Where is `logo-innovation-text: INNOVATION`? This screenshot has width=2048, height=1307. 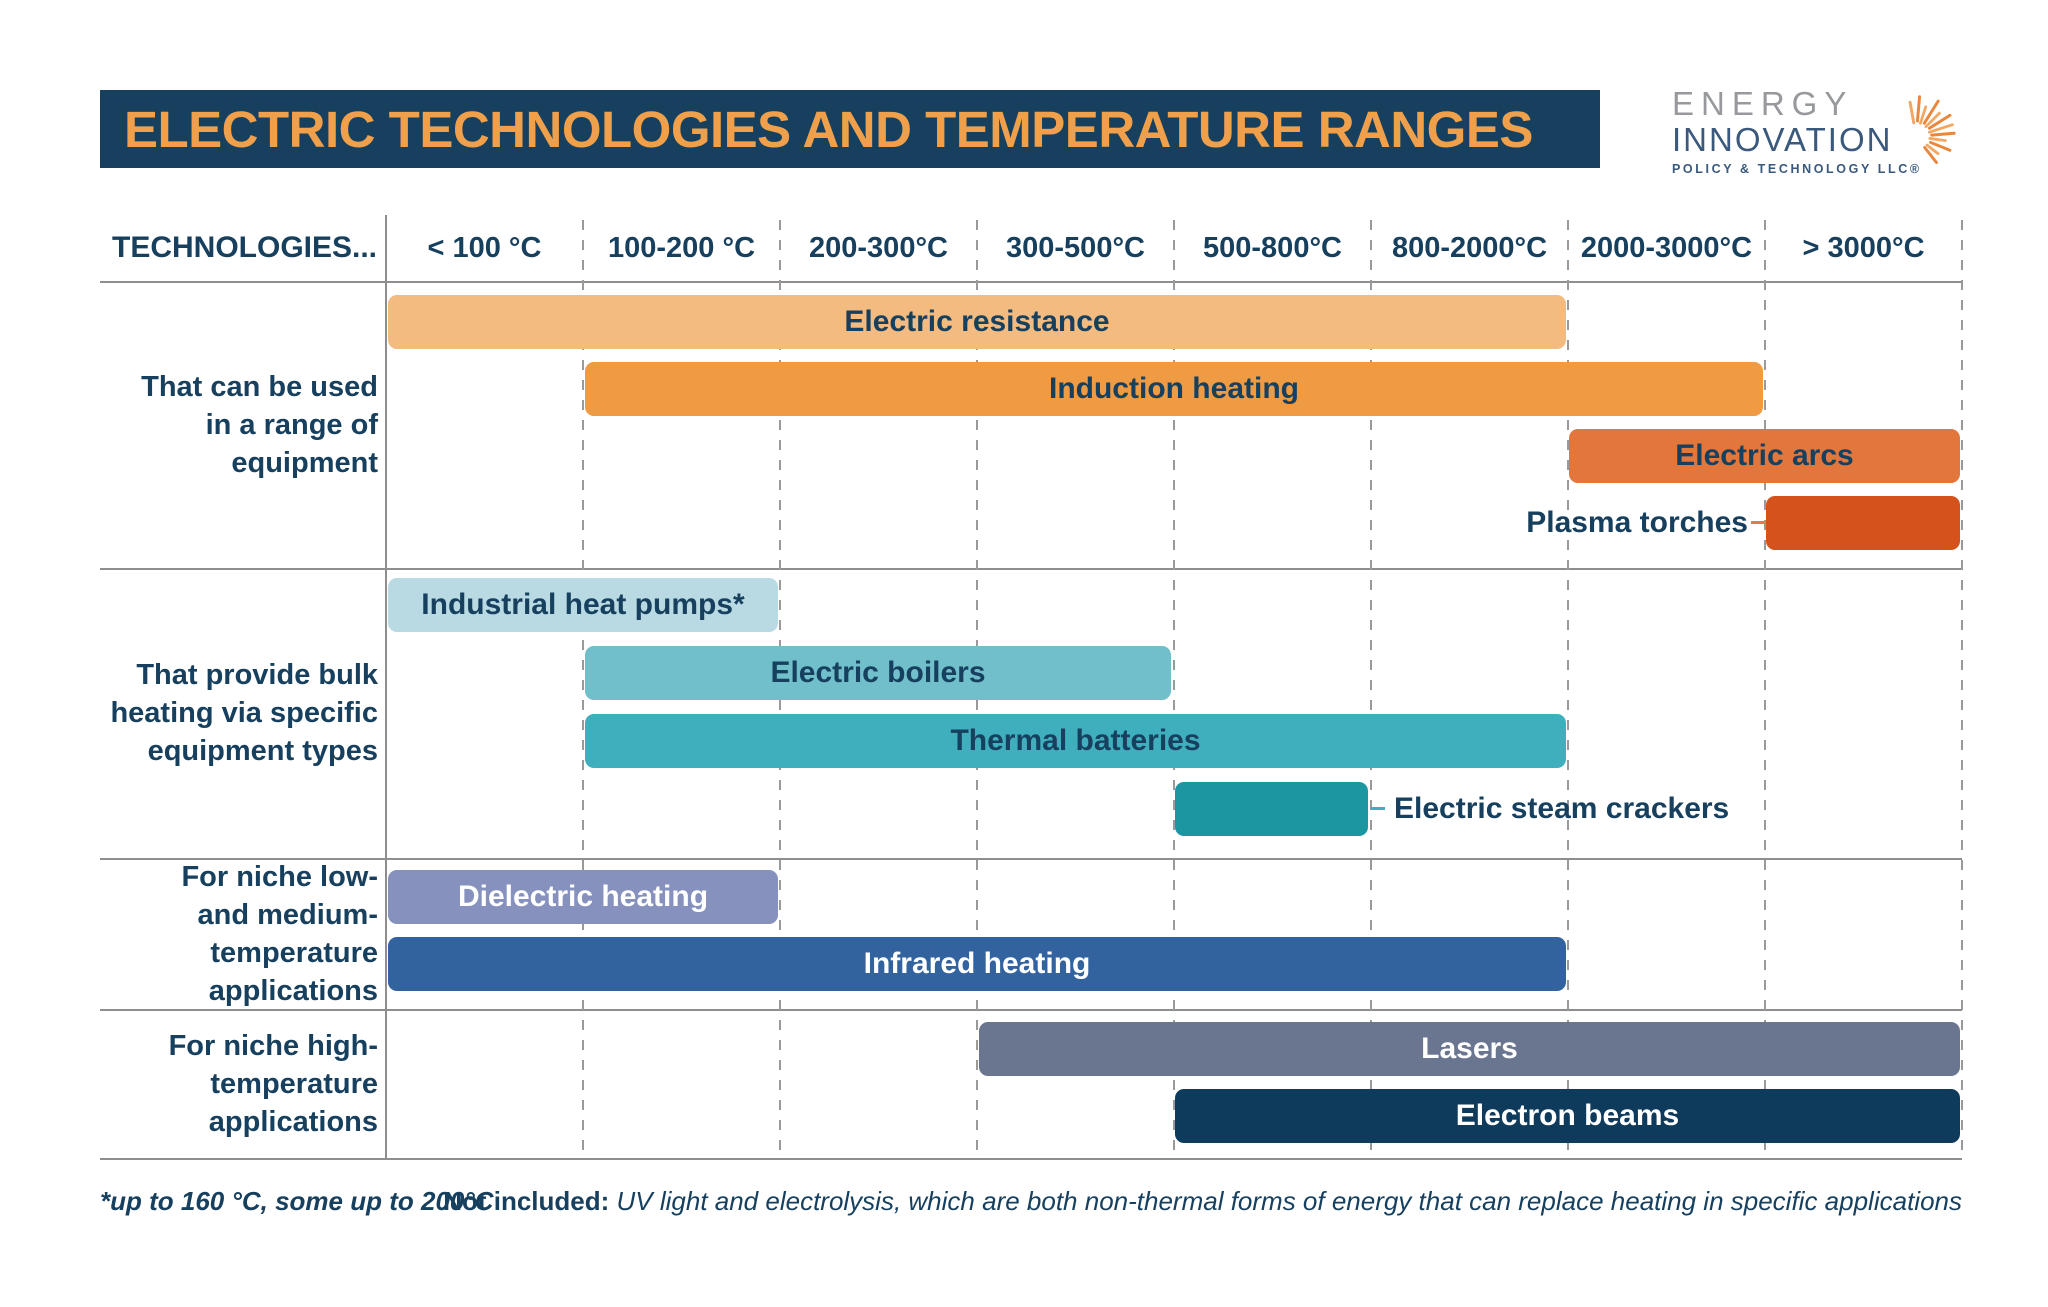 logo-innovation-text: INNOVATION is located at coordinates (1782, 139).